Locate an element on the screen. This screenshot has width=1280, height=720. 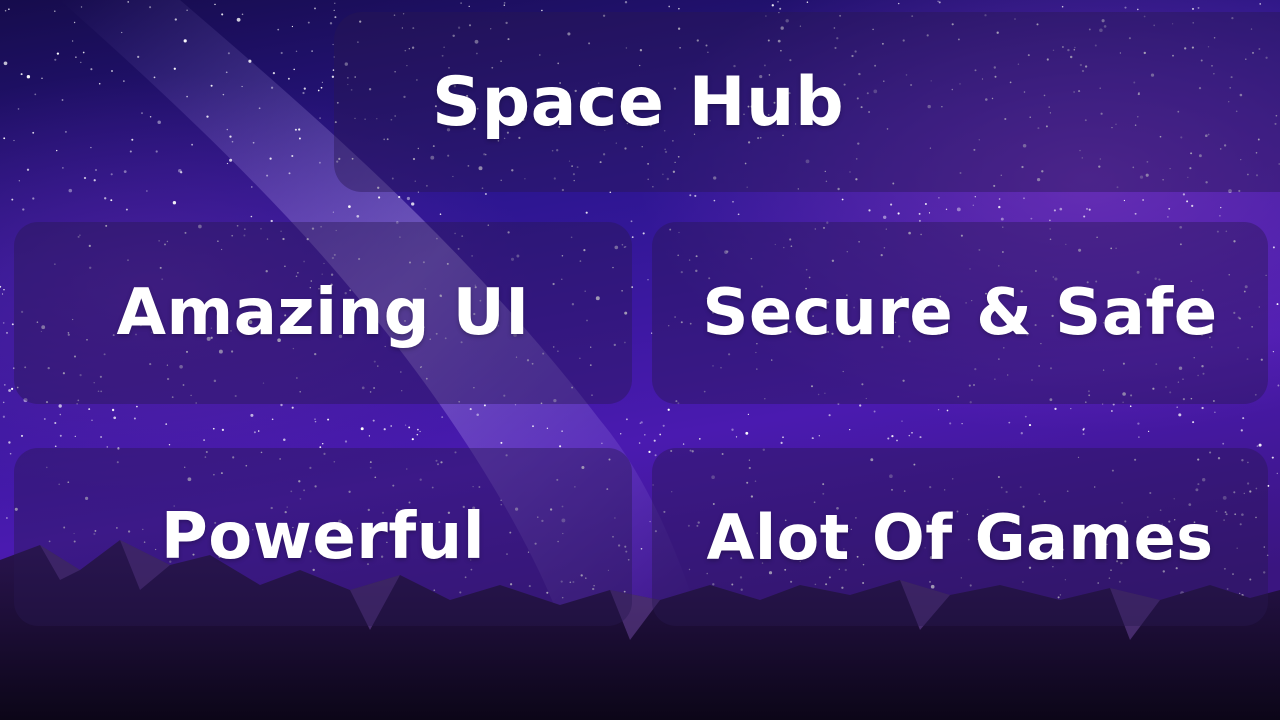
feature-label: Amazing UI is located at coordinates (323, 313).